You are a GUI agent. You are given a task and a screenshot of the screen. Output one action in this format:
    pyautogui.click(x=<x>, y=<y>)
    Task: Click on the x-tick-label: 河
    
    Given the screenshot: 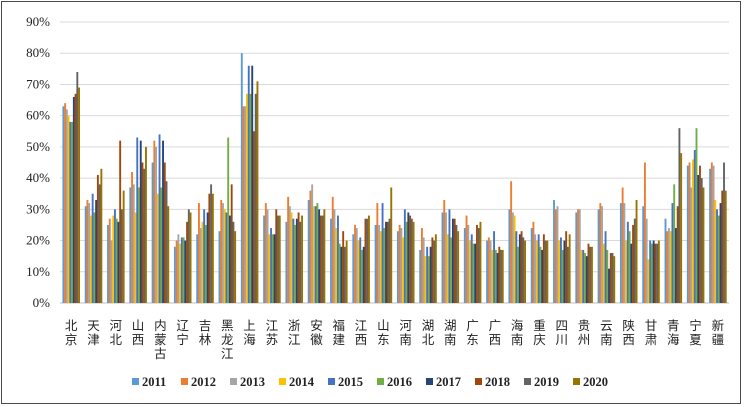 What is the action you would take?
    pyautogui.click(x=115, y=325)
    